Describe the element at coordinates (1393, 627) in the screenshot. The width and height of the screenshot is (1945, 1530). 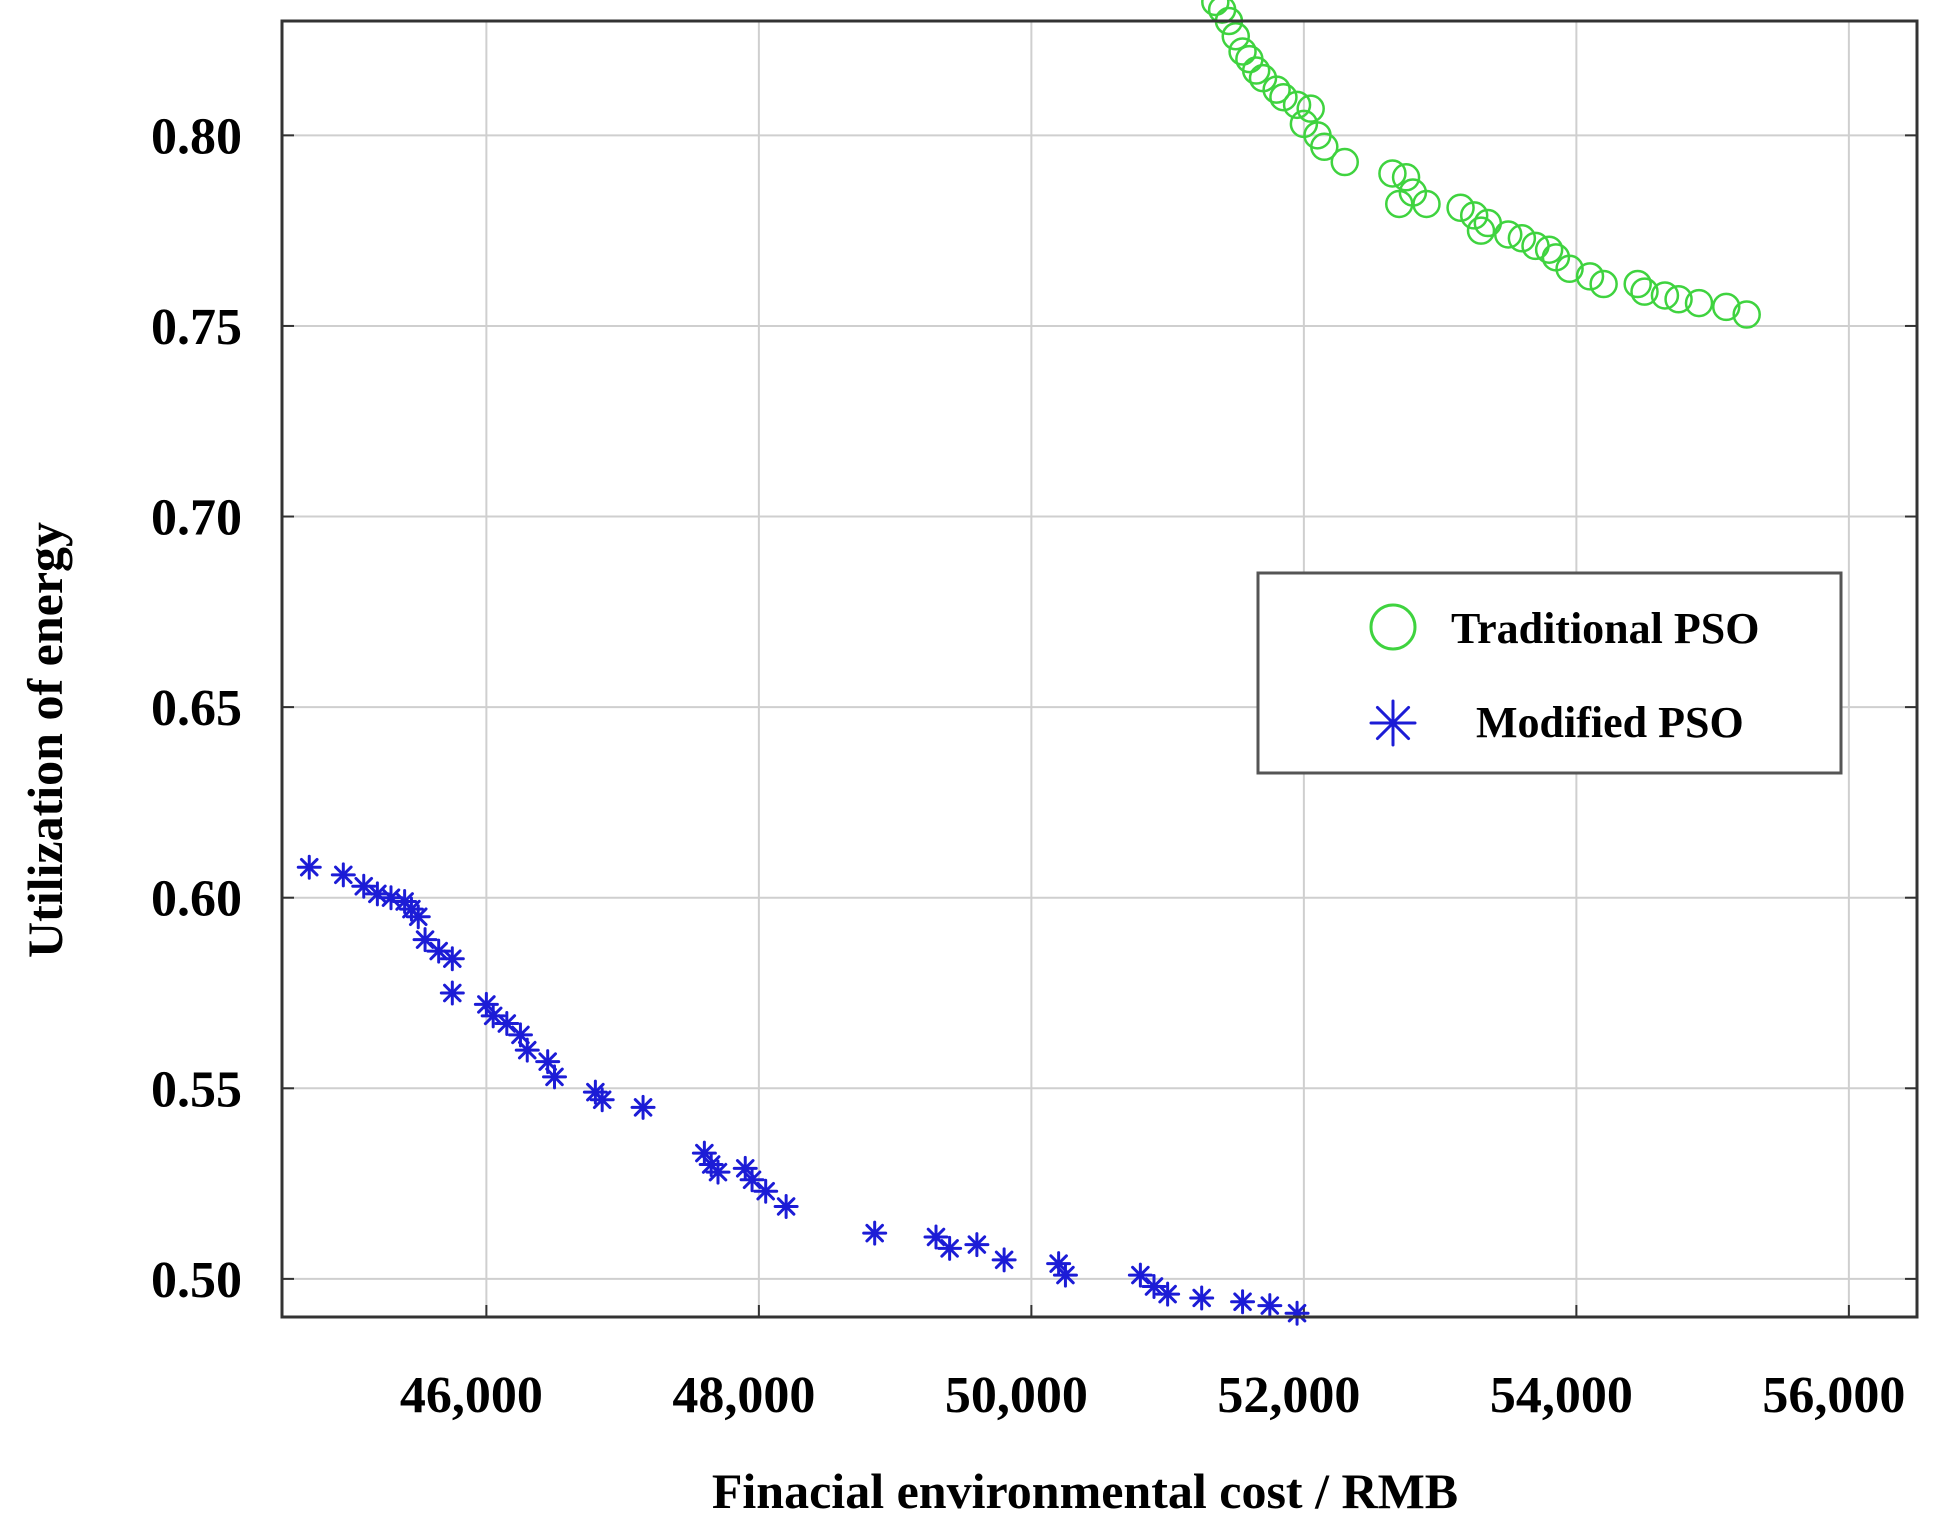
I see `legend-traditional-marker` at that location.